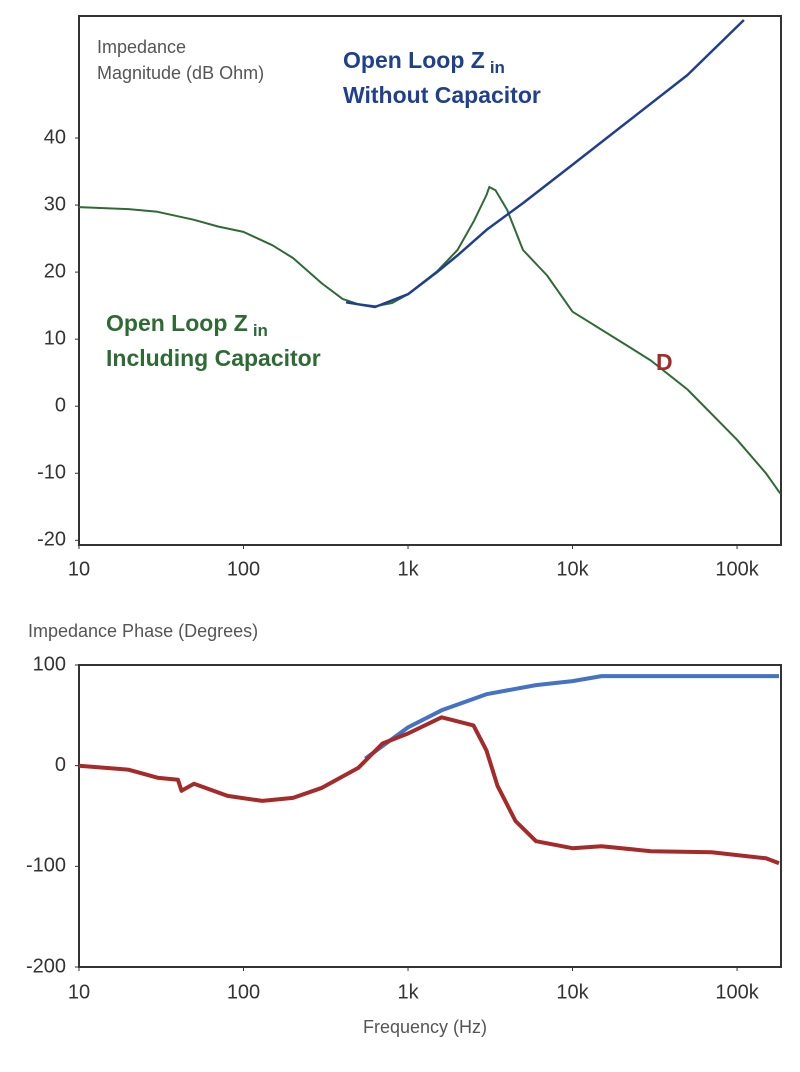 This screenshot has width=800, height=1072. What do you see at coordinates (55, 204) in the screenshot?
I see `y-tick-label: 30` at bounding box center [55, 204].